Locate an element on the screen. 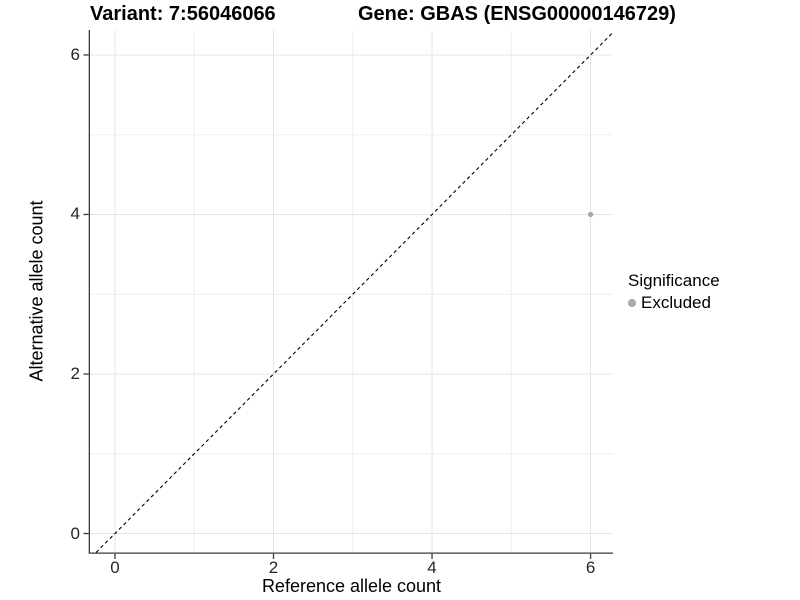 The image size is (800, 600). y-tick-label: 6 is located at coordinates (75, 54).